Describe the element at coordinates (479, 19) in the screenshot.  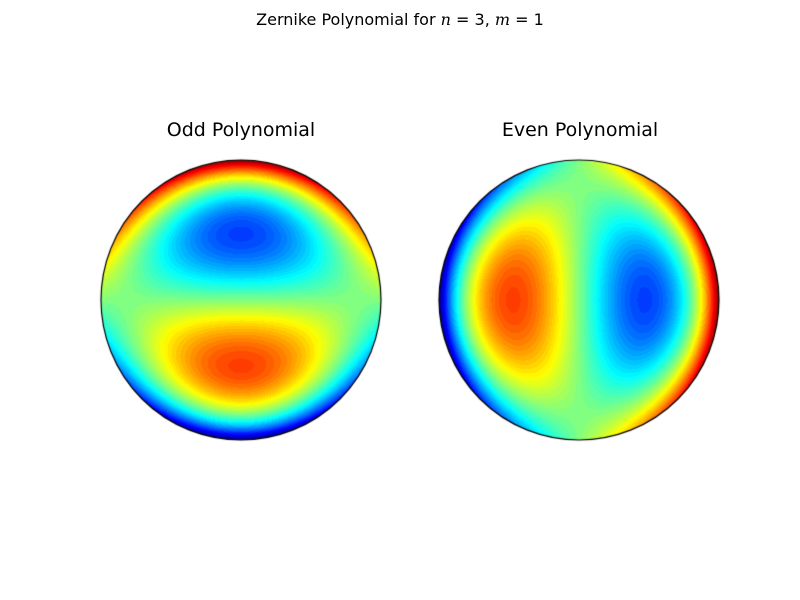
I see `suptitle-n-value: 3` at that location.